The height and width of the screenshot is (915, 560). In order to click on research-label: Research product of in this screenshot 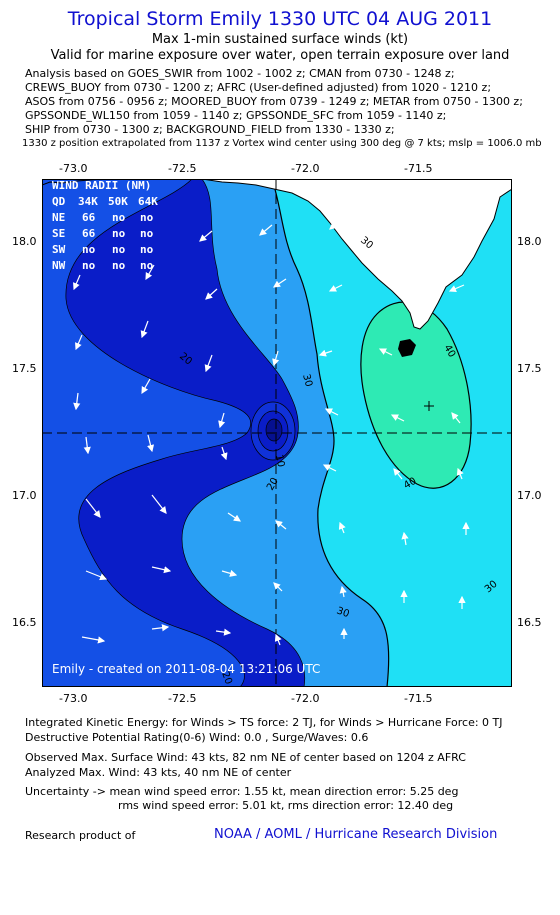, I will do `click(80, 835)`.